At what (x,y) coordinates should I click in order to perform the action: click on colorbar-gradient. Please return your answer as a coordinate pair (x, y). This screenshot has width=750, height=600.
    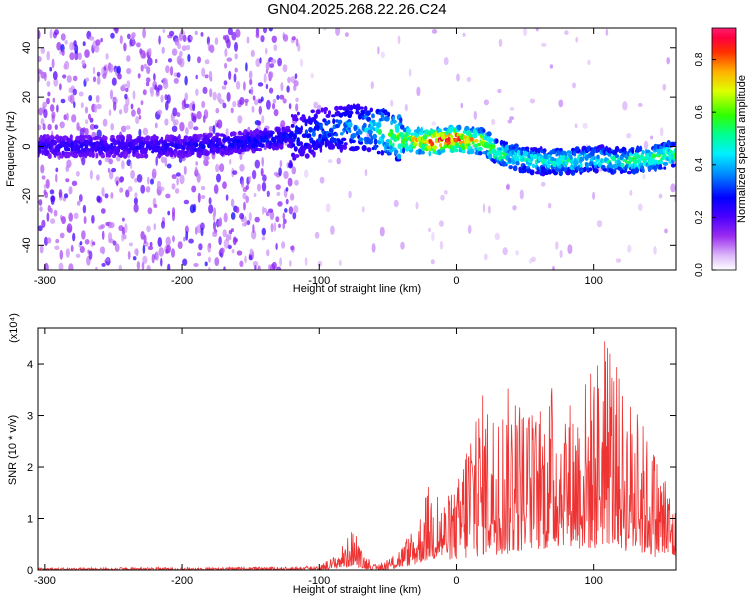
    Looking at the image, I should click on (724, 149).